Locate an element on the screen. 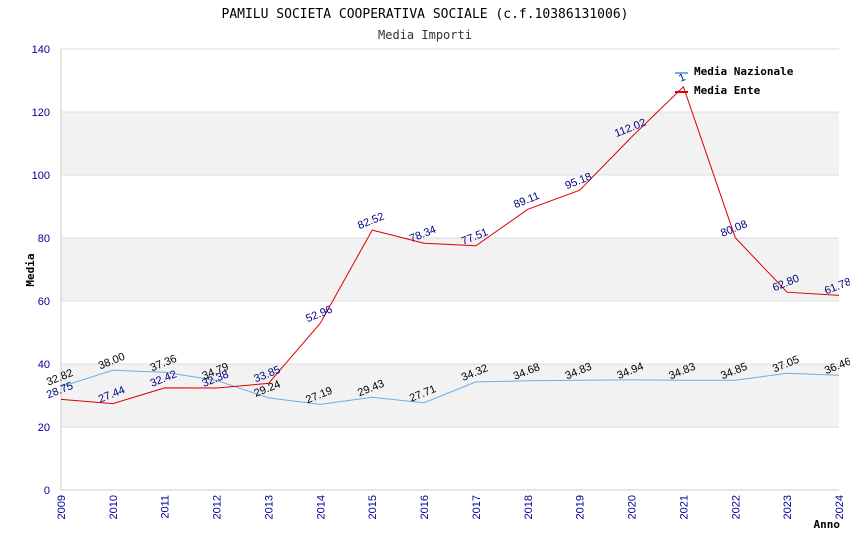 This screenshot has height=550, width=850. x-tick-label: 2013 is located at coordinates (269, 507).